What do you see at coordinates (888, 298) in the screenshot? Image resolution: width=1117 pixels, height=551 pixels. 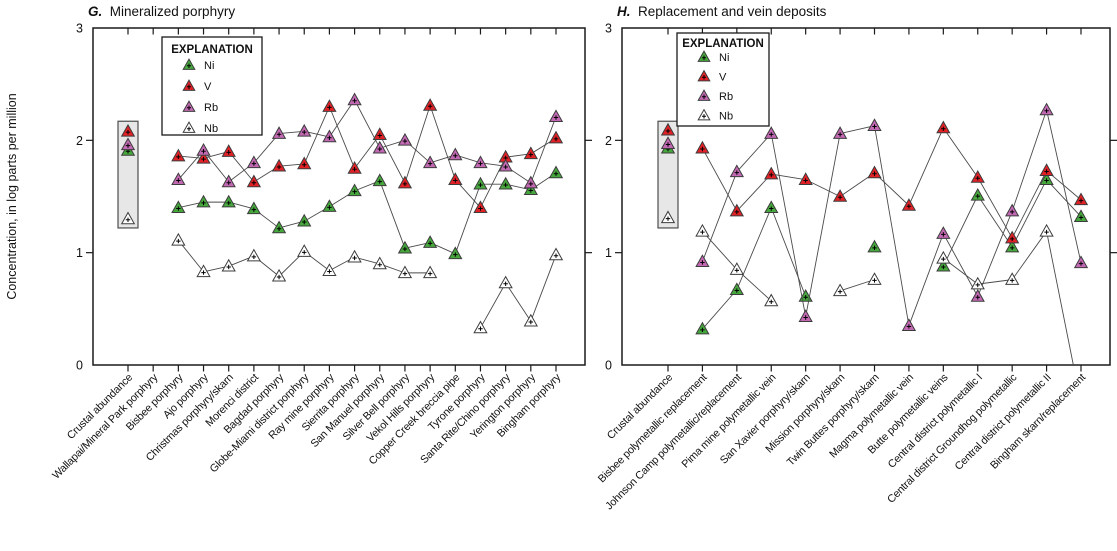 I see `series-line-Nb` at bounding box center [888, 298].